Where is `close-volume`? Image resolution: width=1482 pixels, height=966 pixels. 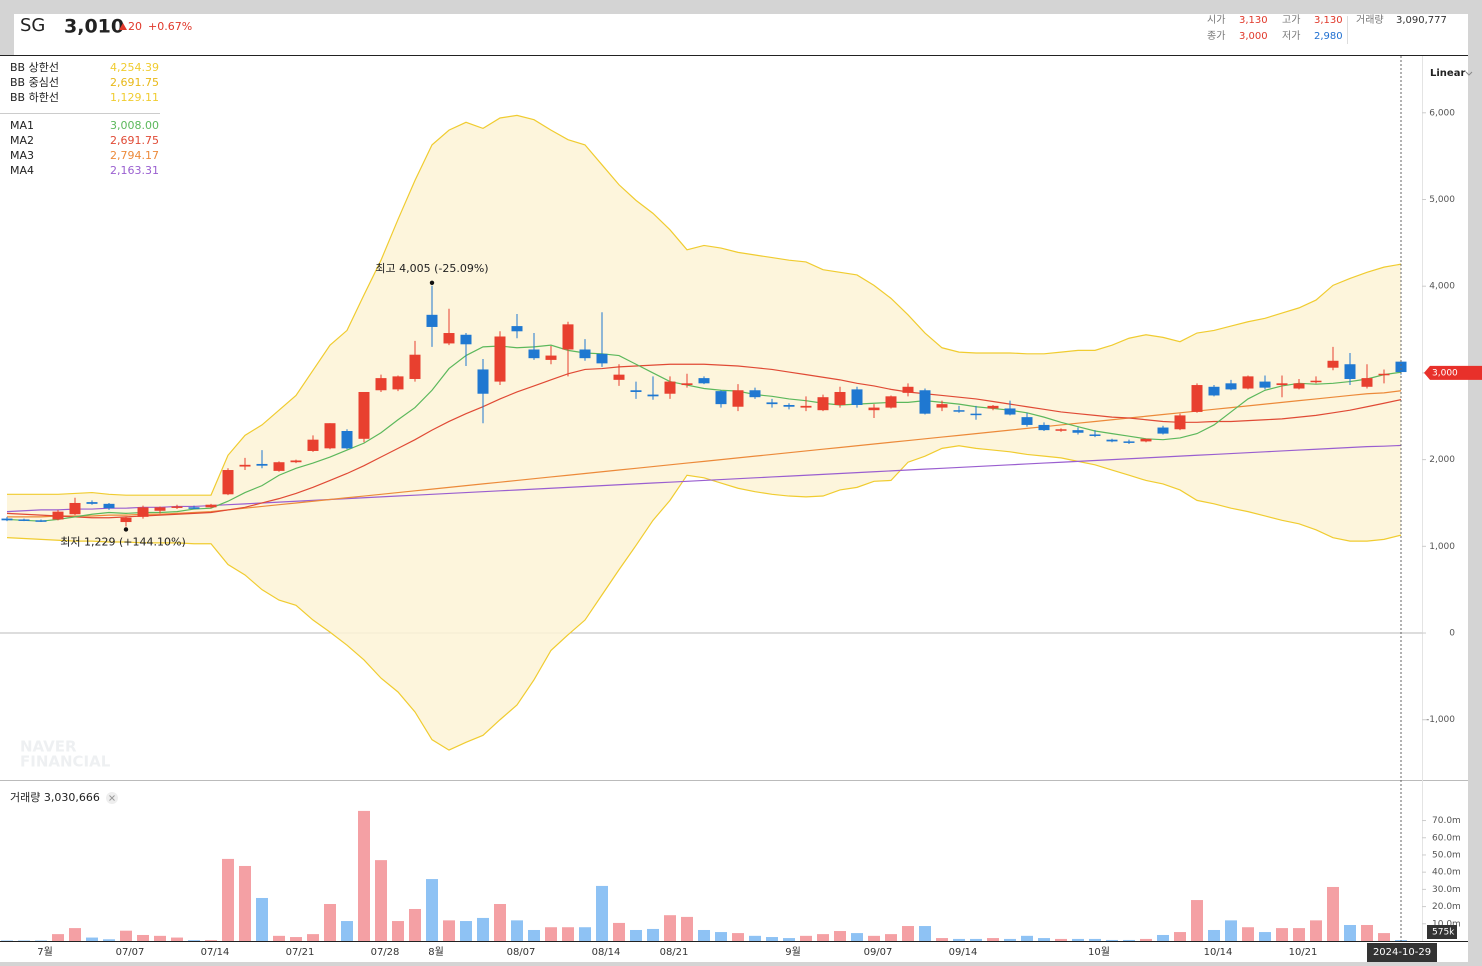 close-volume is located at coordinates (112, 798).